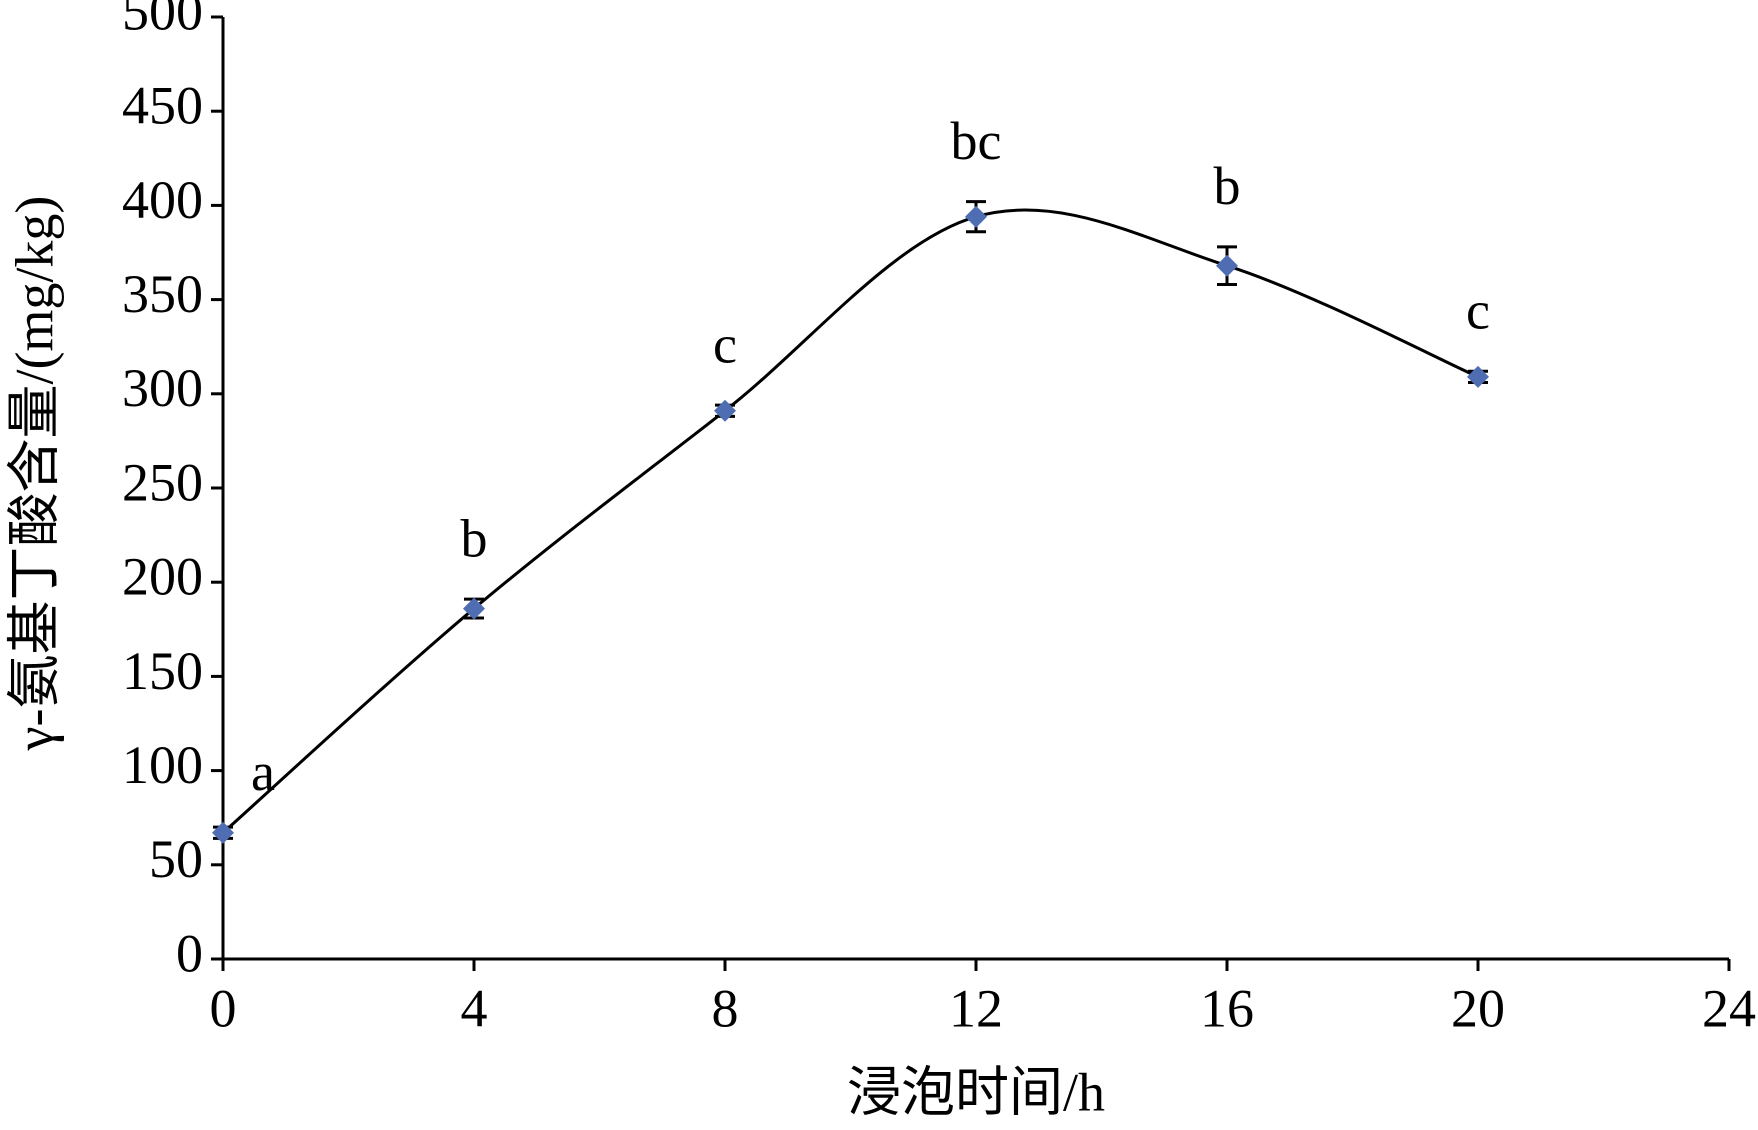 Image resolution: width=1758 pixels, height=1130 pixels. What do you see at coordinates (189, 953) in the screenshot?
I see `y-tick-label: 0` at bounding box center [189, 953].